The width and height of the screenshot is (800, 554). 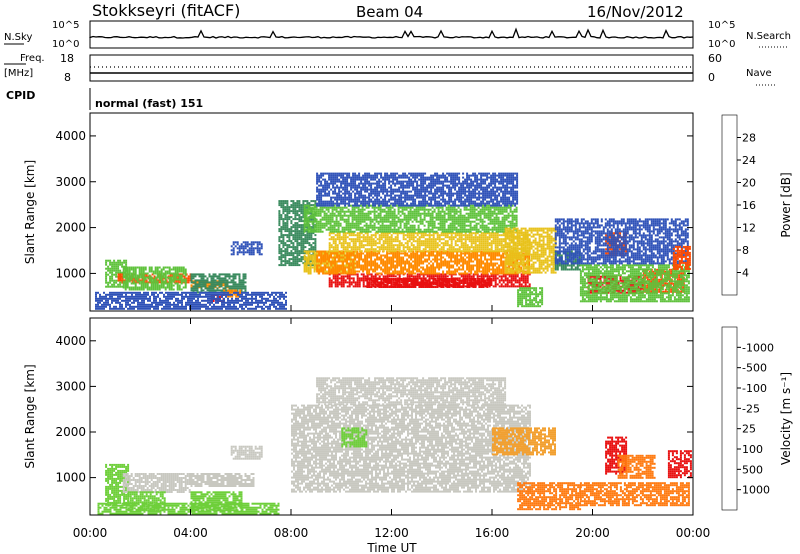 I want to click on colorbar-tick-label: 100, so click(x=752, y=449).